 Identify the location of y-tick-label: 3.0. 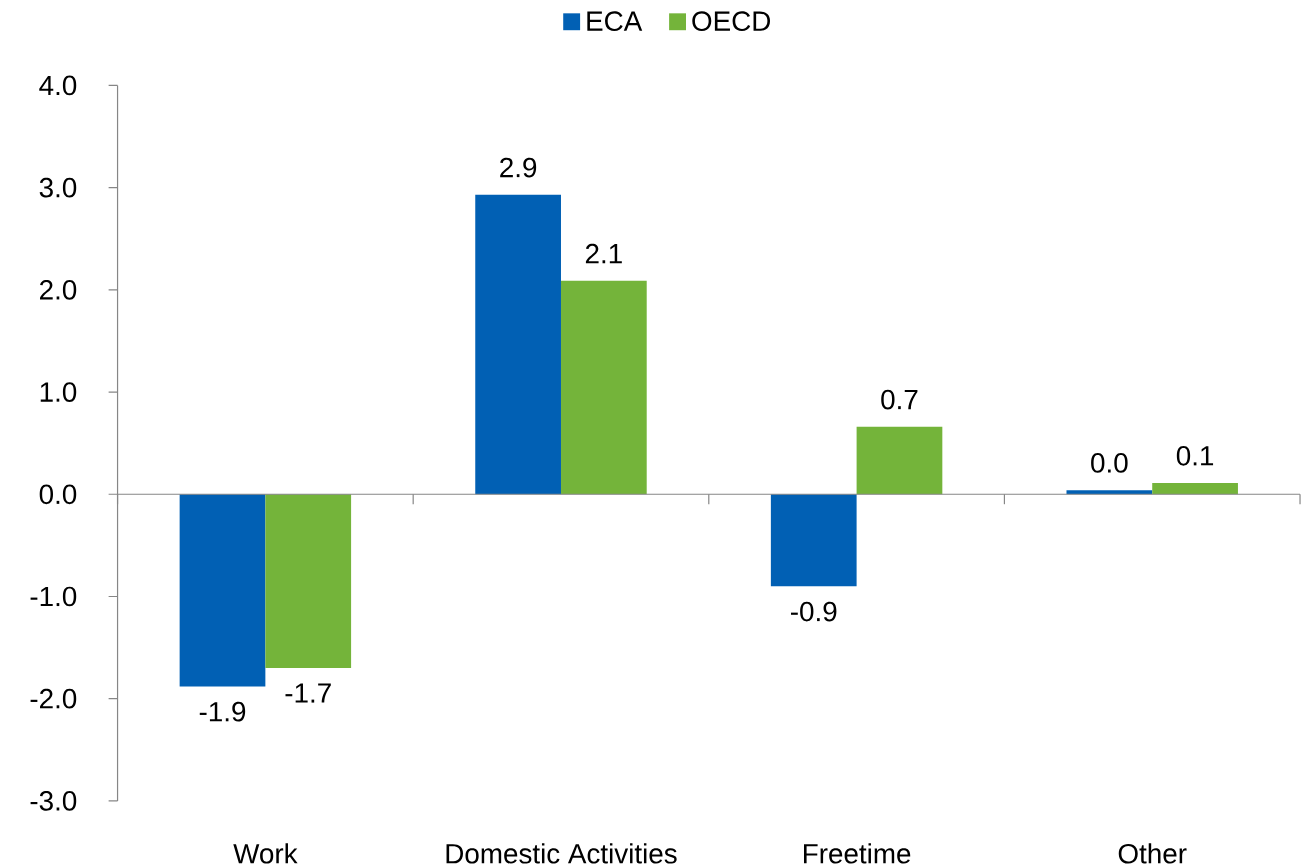
(58, 187).